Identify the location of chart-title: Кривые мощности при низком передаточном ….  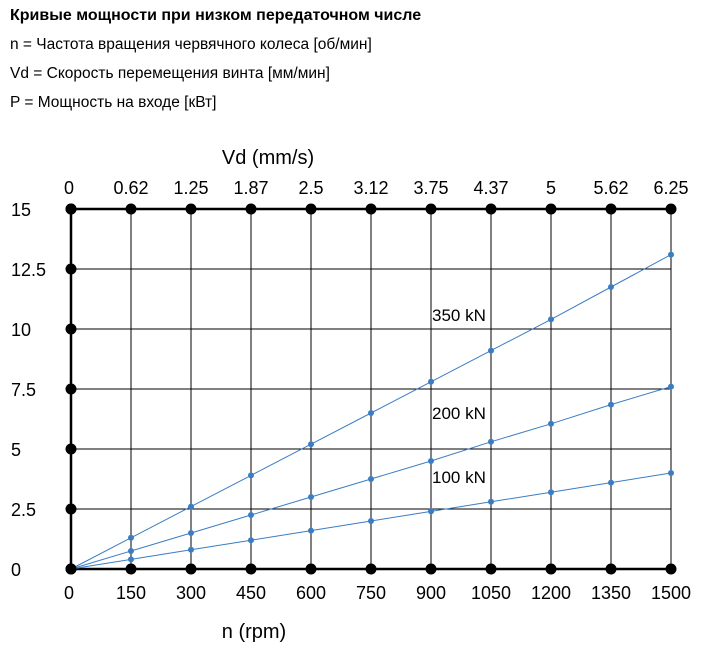
(216, 15).